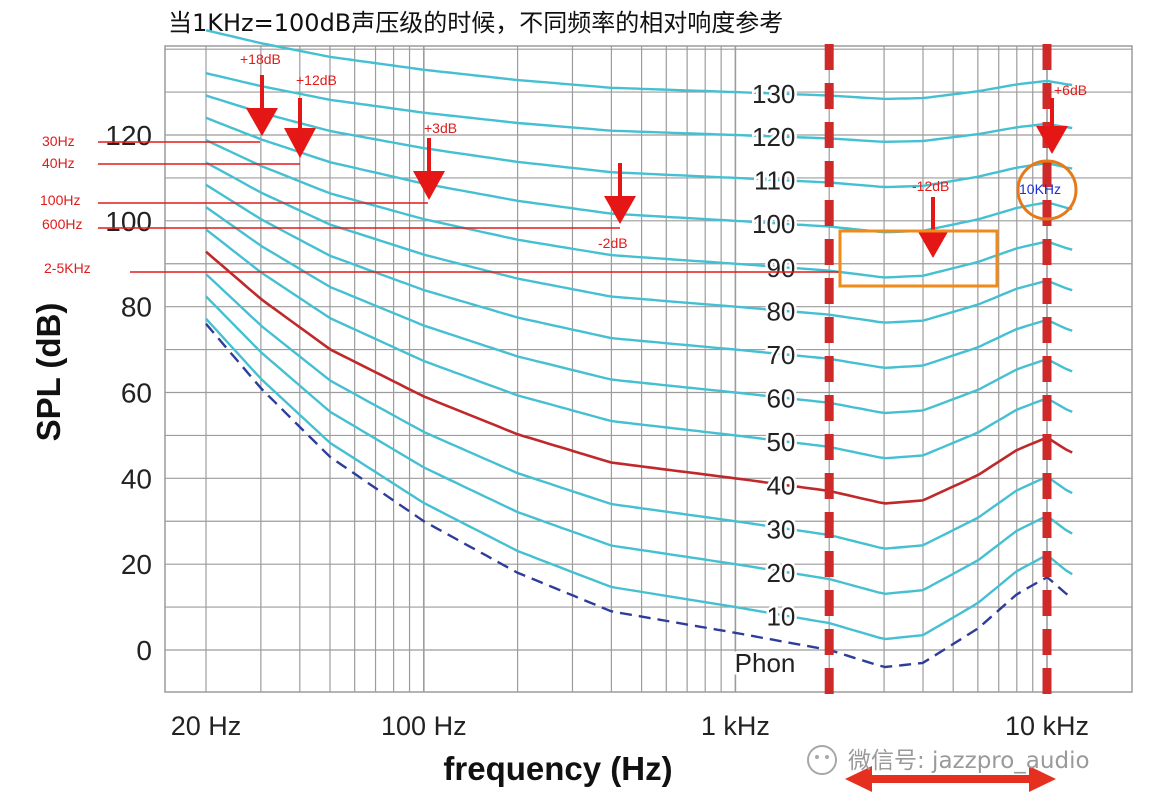 This screenshot has width=1171, height=802. Describe the element at coordinates (620, 193) in the screenshot. I see `arrow-minus2db` at that location.